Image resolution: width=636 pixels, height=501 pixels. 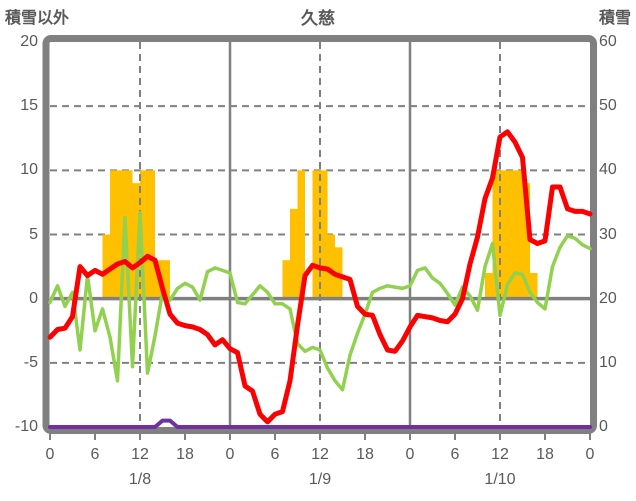 What do you see at coordinates (320, 479) in the screenshot?
I see `x-axis-date-label: 1/9` at bounding box center [320, 479].